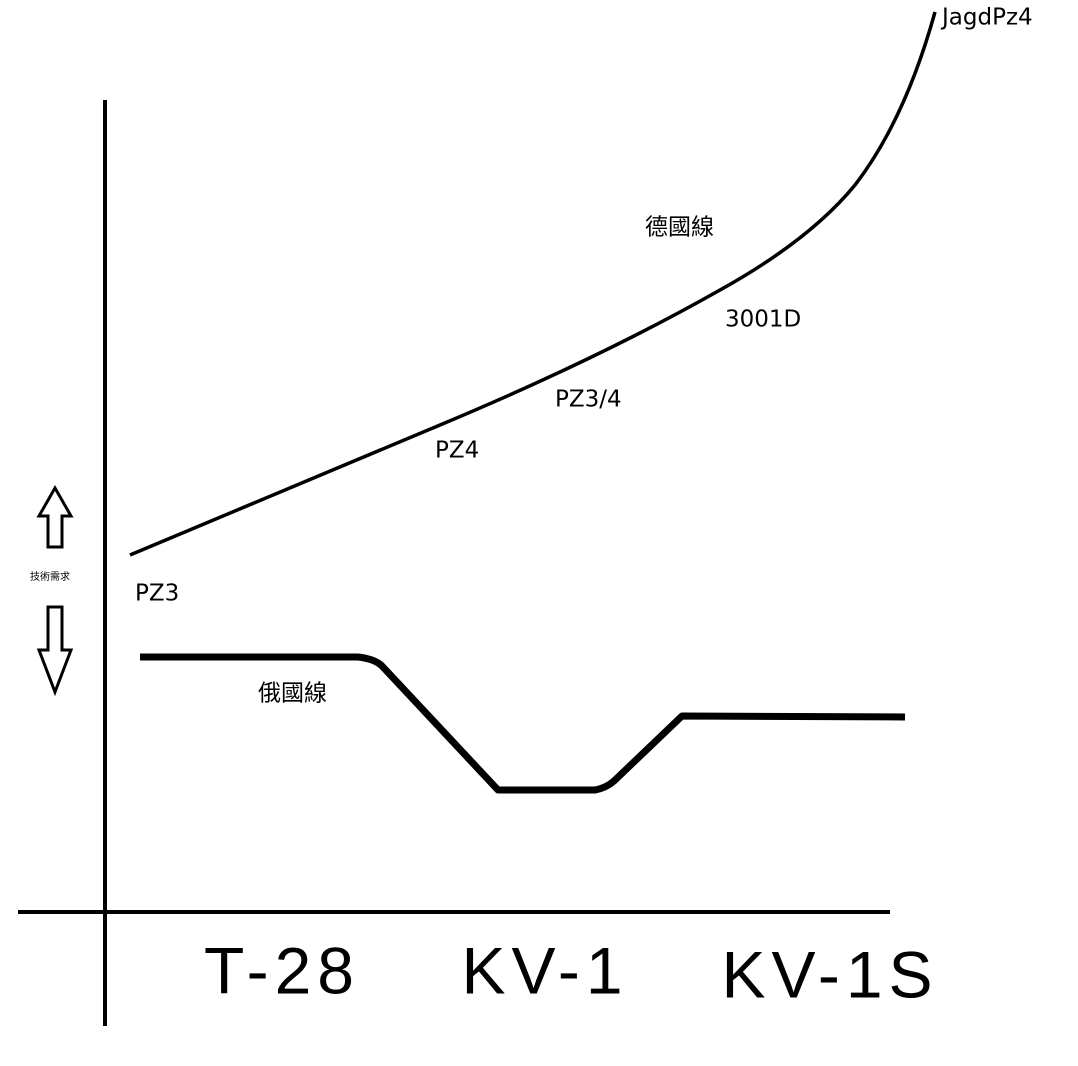  I want to click on x-category: KV-1, so click(544, 970).